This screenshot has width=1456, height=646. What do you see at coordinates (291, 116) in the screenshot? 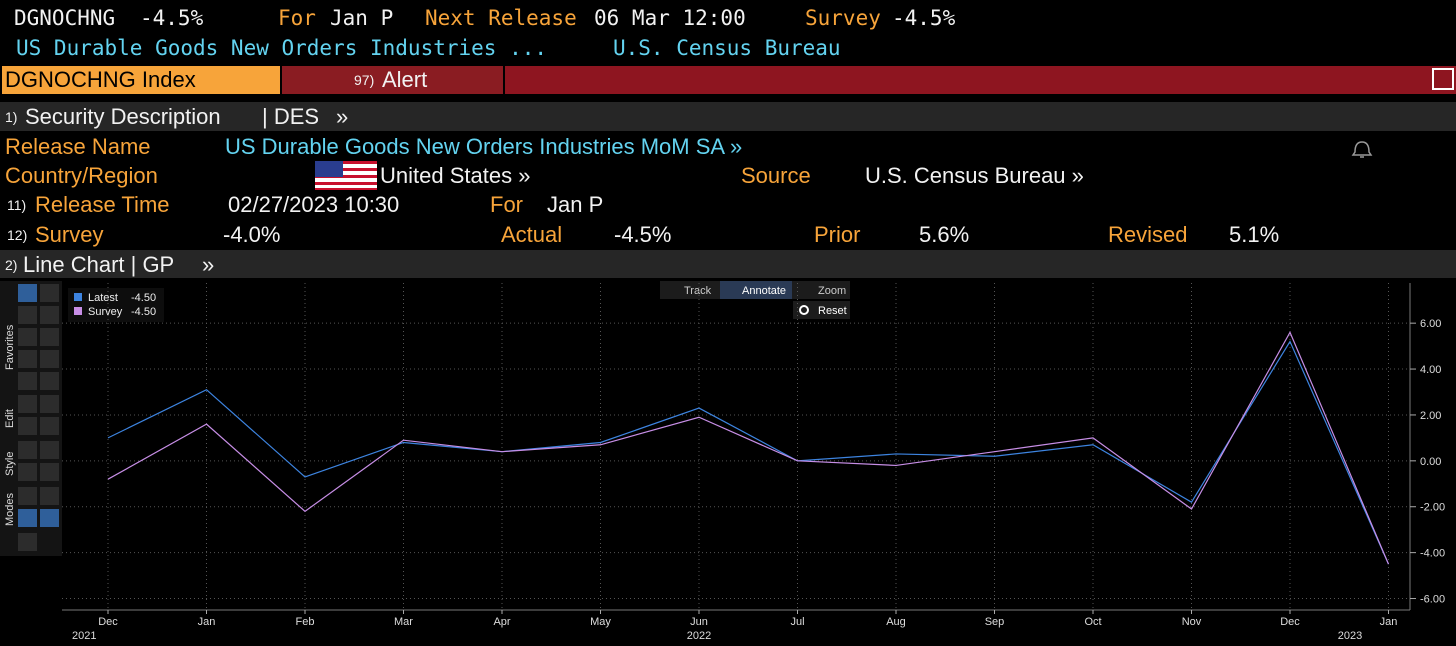
I see `section-code: | DES` at bounding box center [291, 116].